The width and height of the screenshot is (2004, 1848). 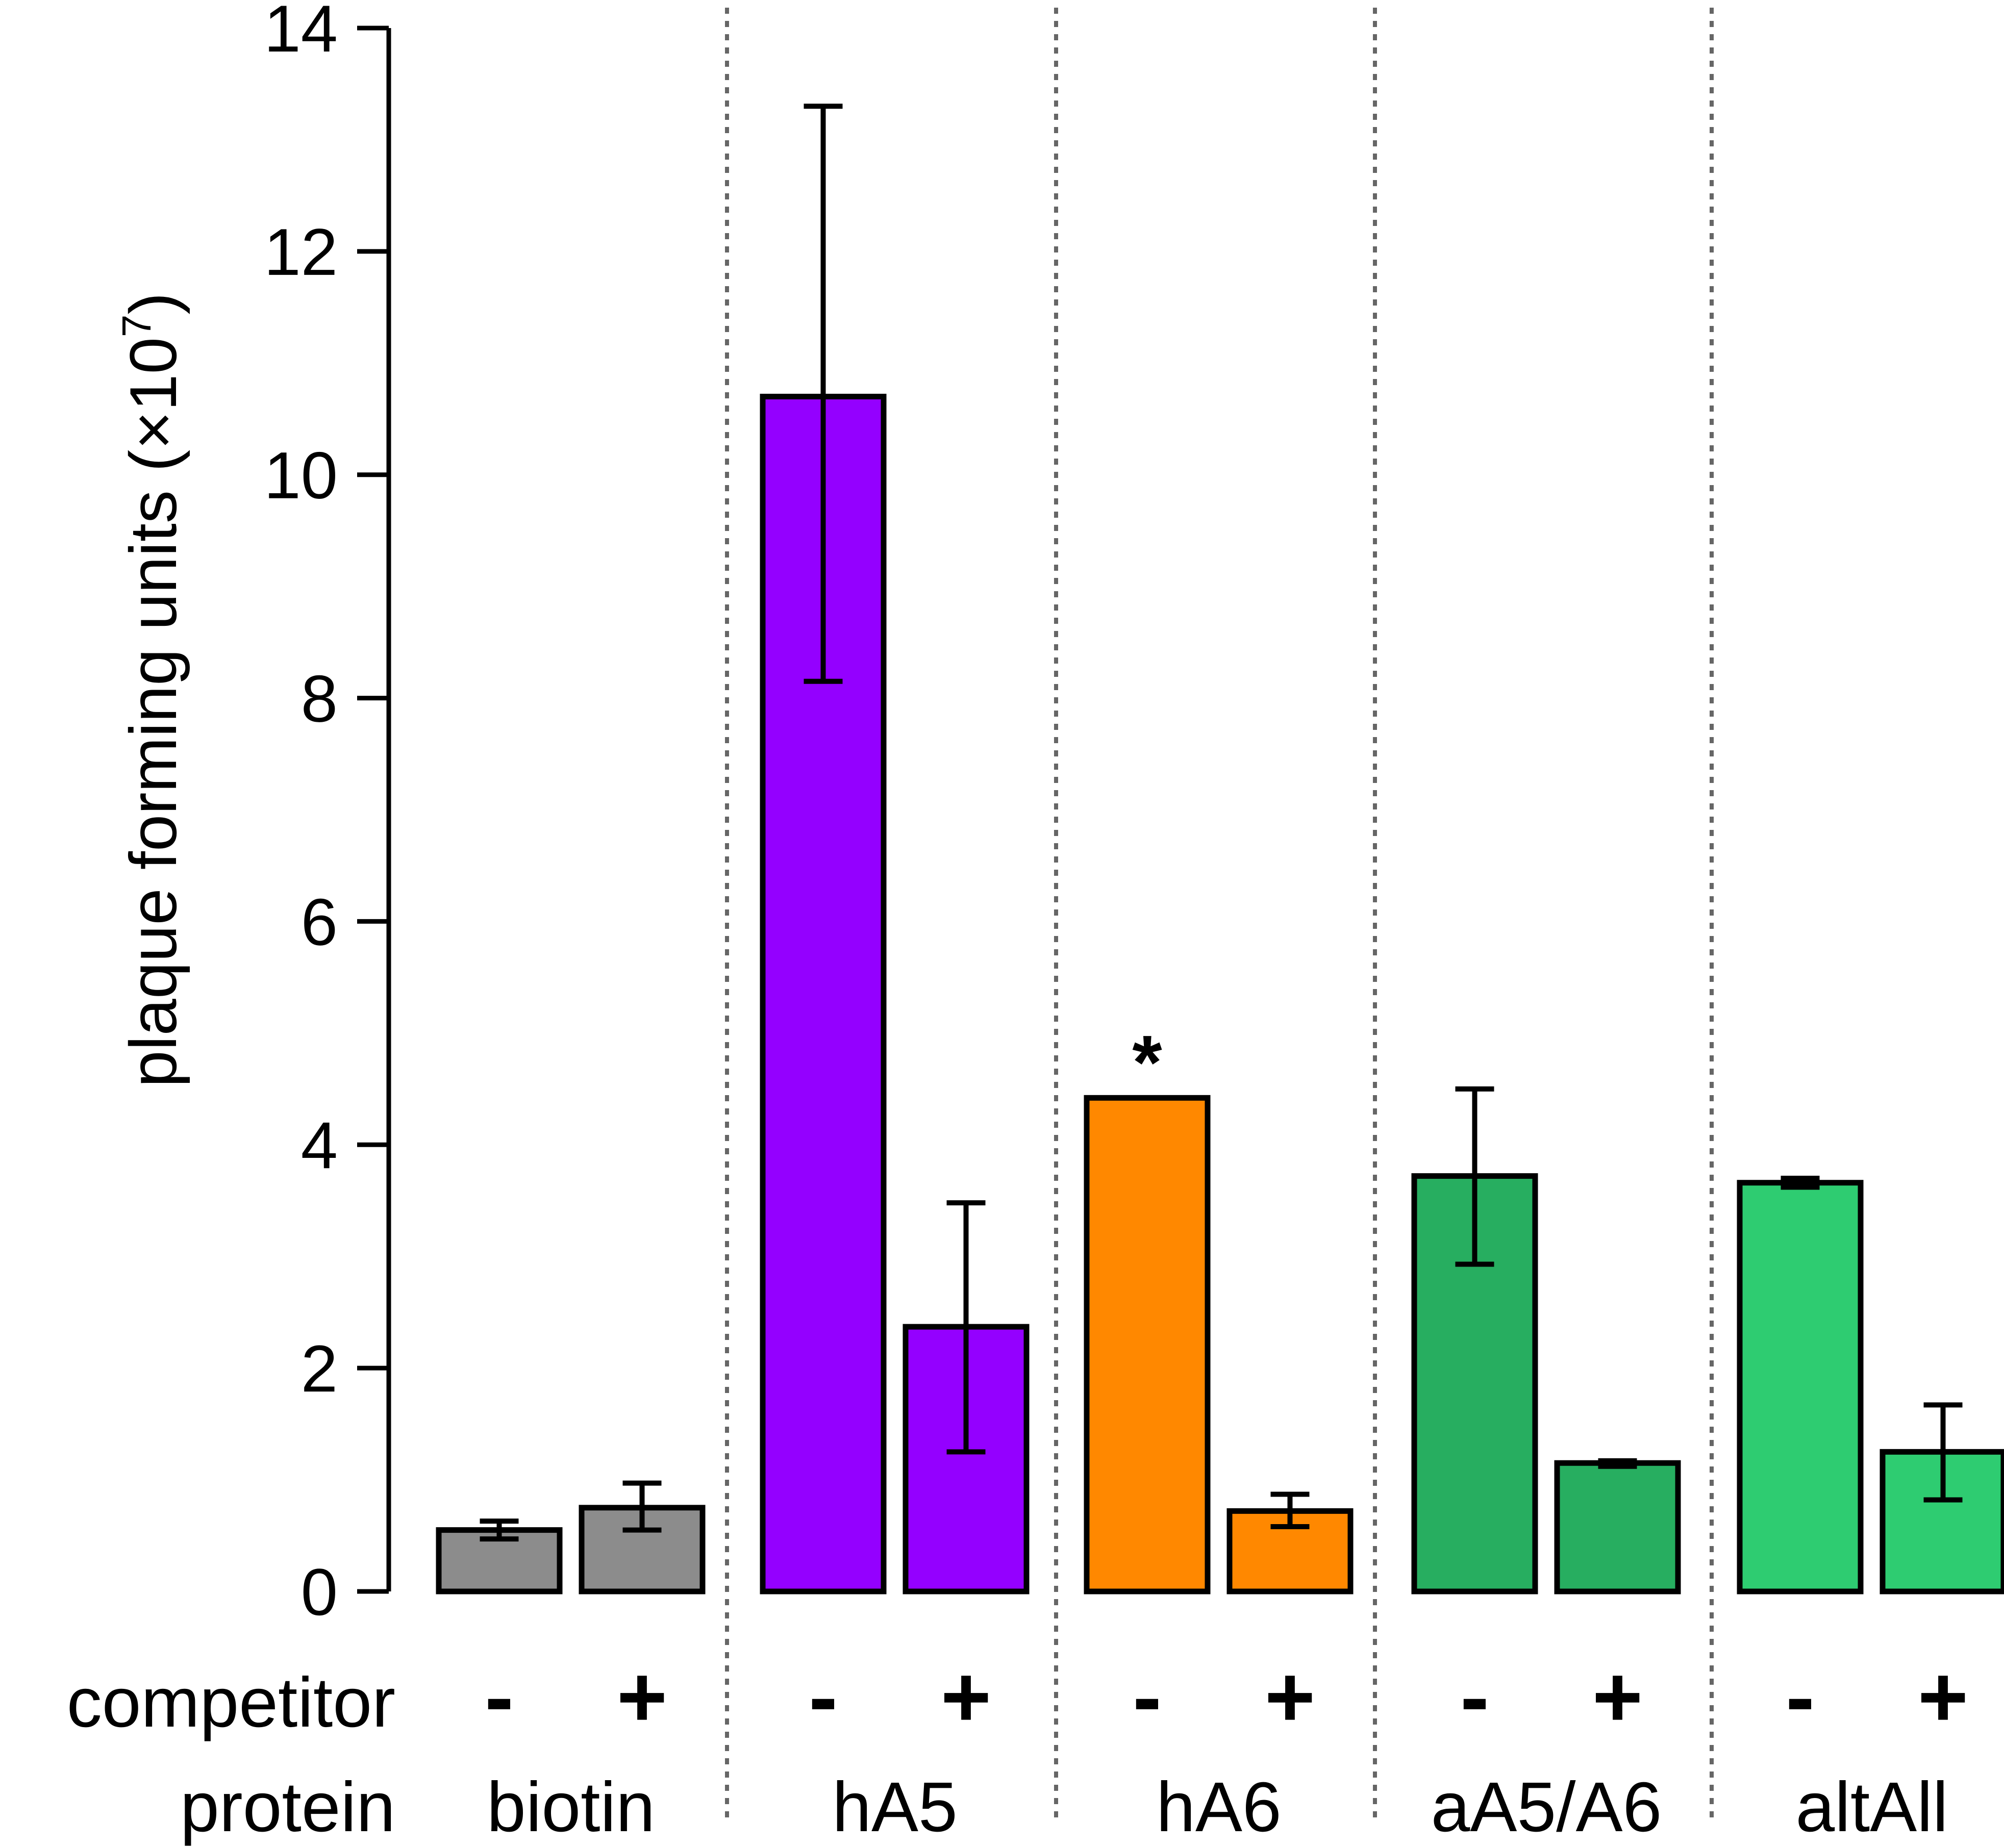 What do you see at coordinates (287, 1807) in the screenshot?
I see `protein-row-label: protein` at bounding box center [287, 1807].